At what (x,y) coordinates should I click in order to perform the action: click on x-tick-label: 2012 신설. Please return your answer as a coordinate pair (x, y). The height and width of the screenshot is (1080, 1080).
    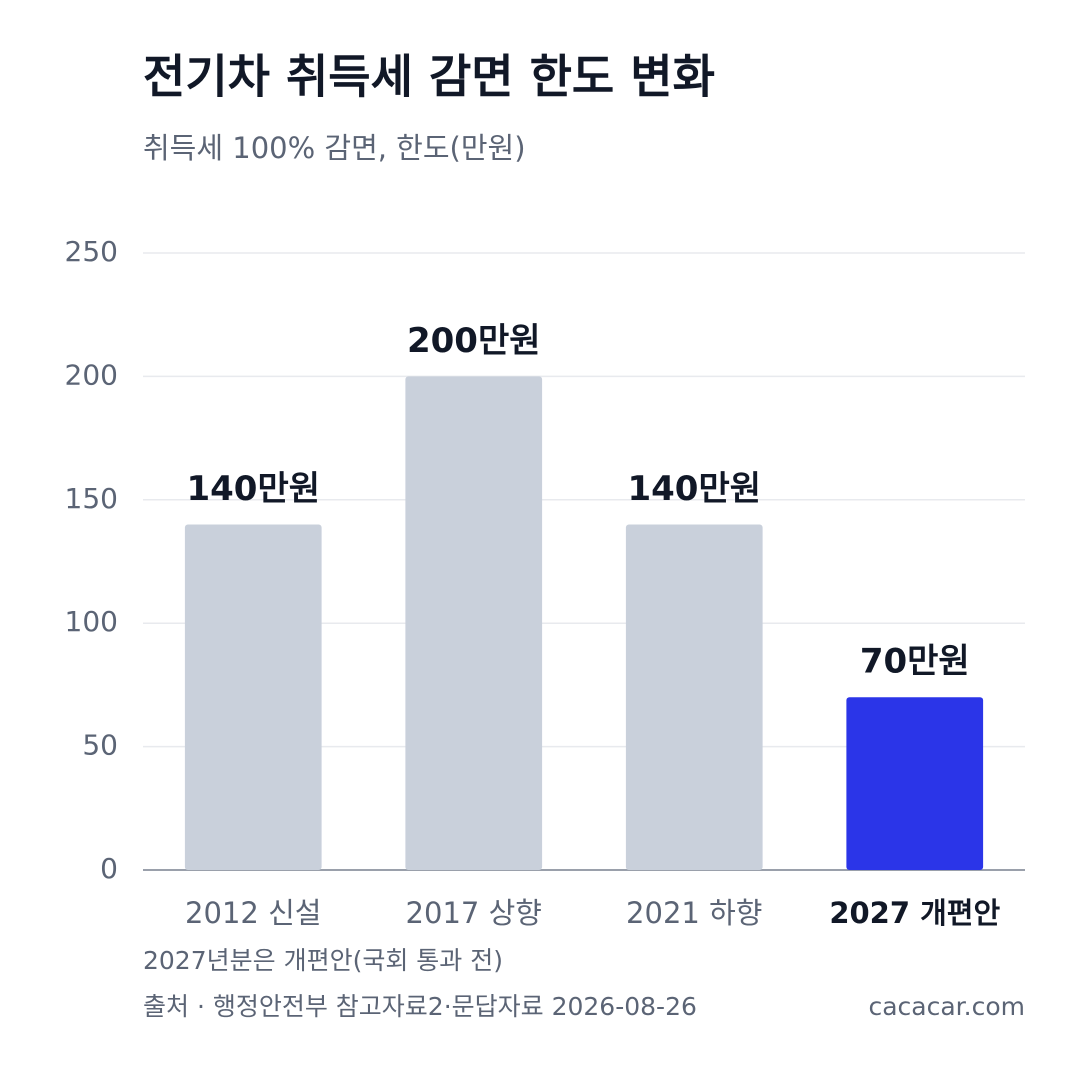
    Looking at the image, I should click on (253, 913).